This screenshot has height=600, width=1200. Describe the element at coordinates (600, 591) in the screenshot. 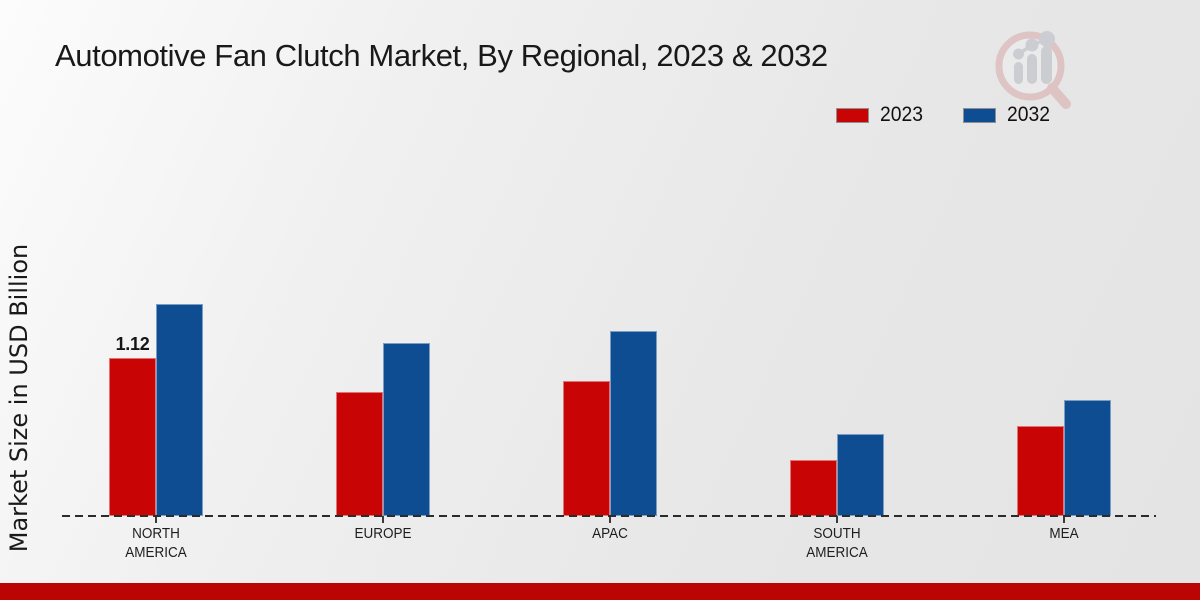

I see `footer-accent-bar` at that location.